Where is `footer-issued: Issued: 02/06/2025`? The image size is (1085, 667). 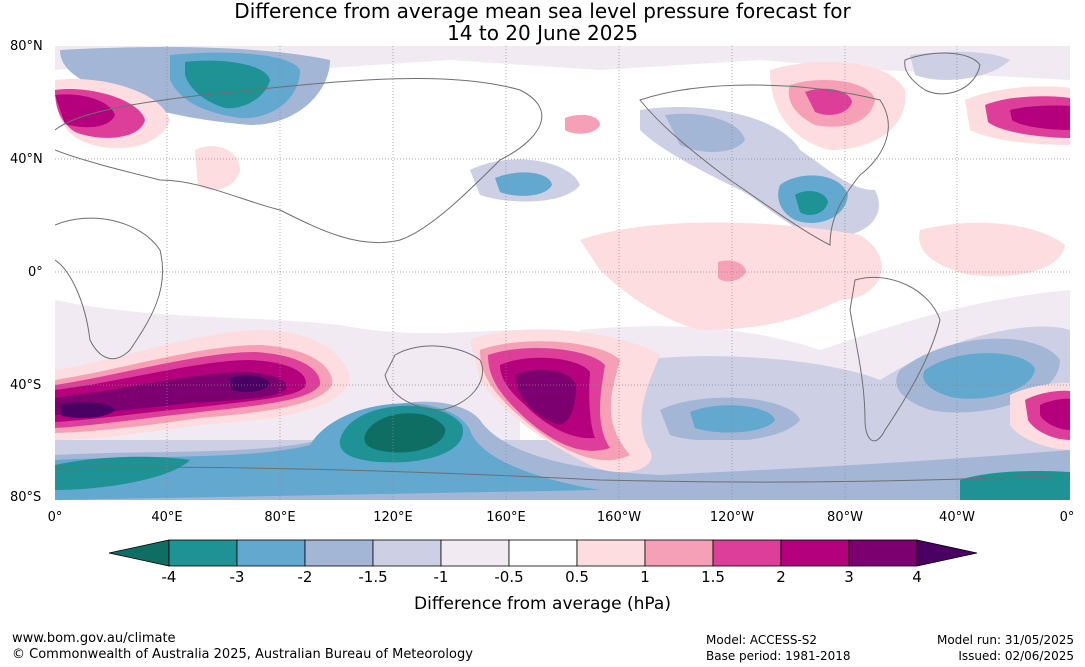
footer-issued: Issued: 02/06/2025 is located at coordinates (1016, 656).